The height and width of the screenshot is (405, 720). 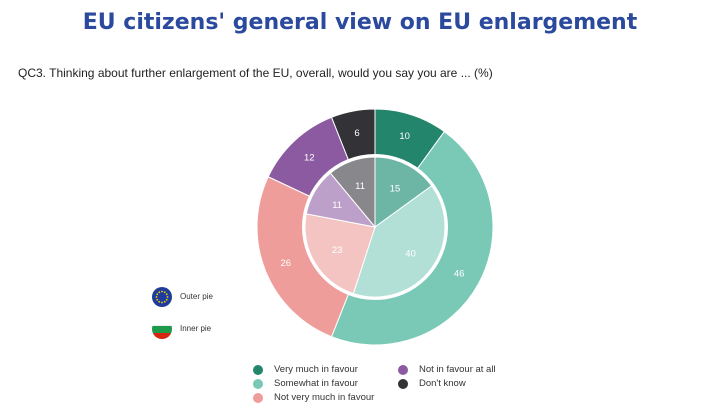 I want to click on bulgaria-flag-icon, so click(x=162, y=329).